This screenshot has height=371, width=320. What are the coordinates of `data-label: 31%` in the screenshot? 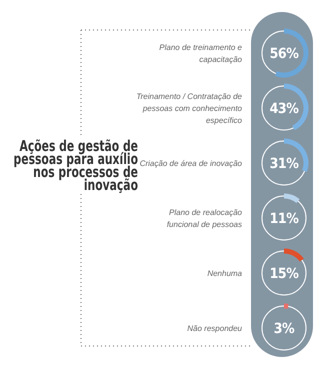 It's located at (285, 164).